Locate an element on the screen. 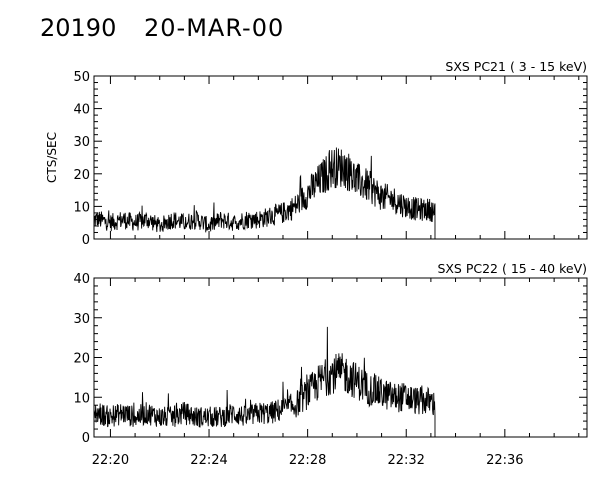  chart-title-2: SXS PC22 ( 15 - 40 keV) is located at coordinates (512, 268).